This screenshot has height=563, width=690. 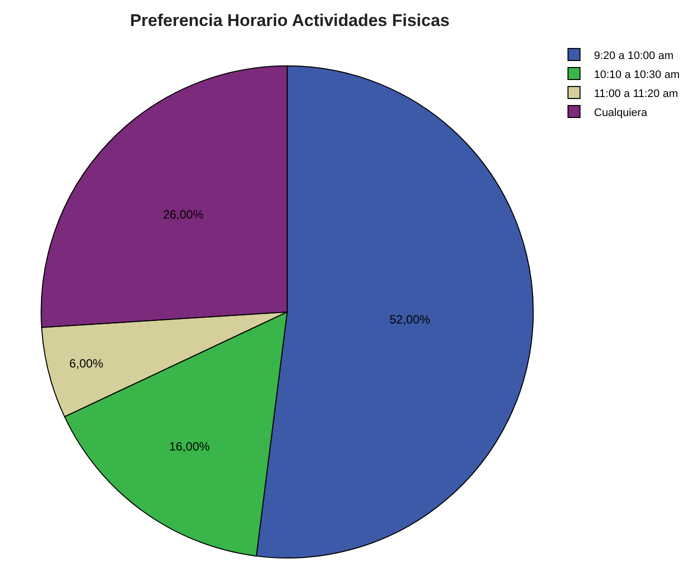 I want to click on legend-label: Cualquiera, so click(x=621, y=112).